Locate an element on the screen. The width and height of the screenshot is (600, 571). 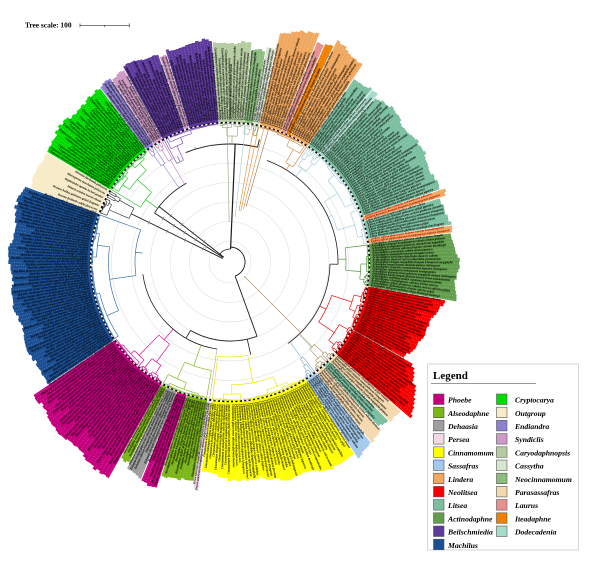
svg-text: Beilschmiedia is located at coordinates (470, 532).